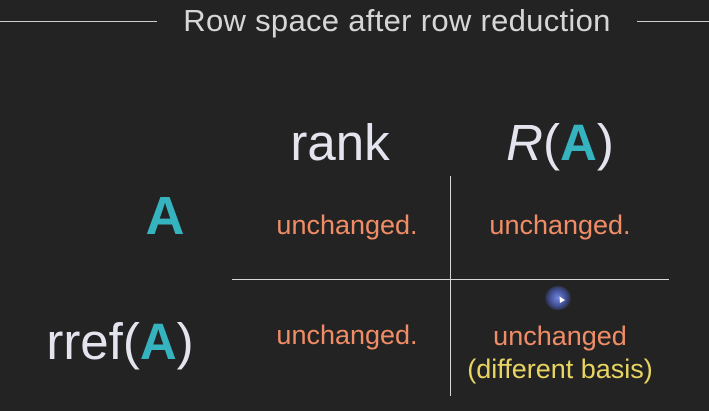 The width and height of the screenshot is (709, 411). What do you see at coordinates (560, 336) in the screenshot?
I see `cell-rref-row-space-main: unchanged` at bounding box center [560, 336].